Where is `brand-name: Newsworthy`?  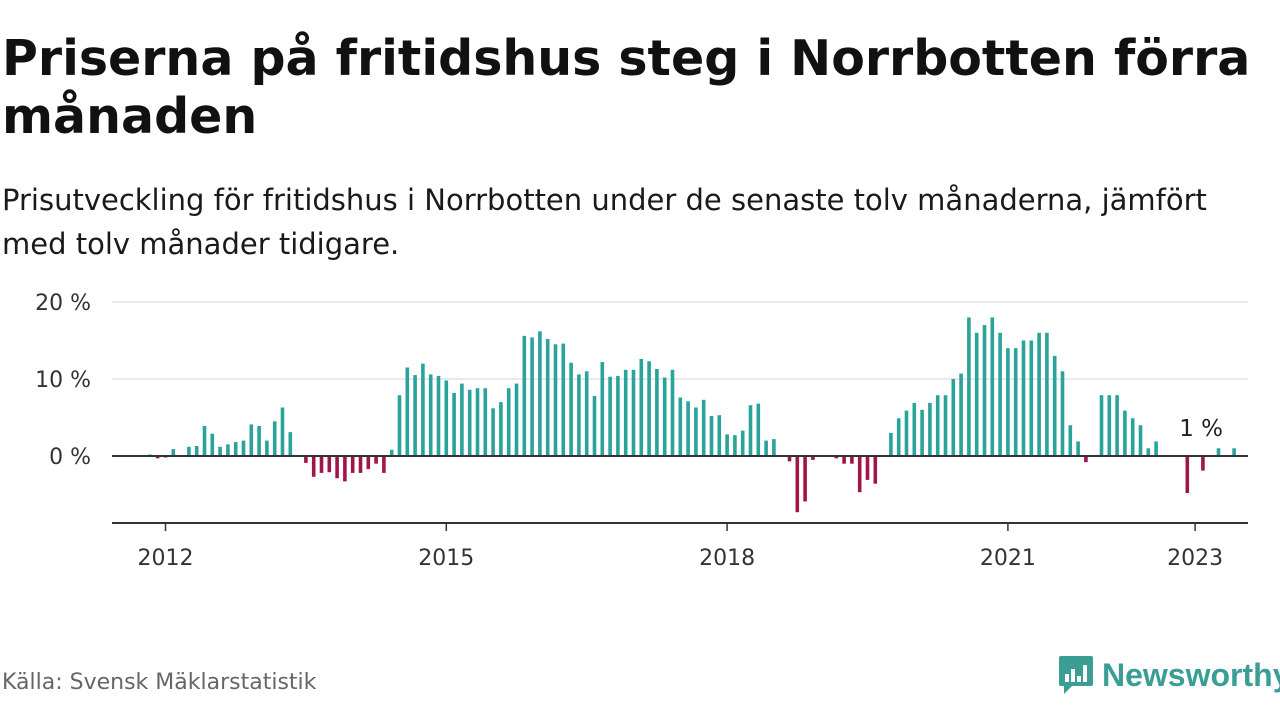
brand-name: Newsworthy is located at coordinates (1191, 674).